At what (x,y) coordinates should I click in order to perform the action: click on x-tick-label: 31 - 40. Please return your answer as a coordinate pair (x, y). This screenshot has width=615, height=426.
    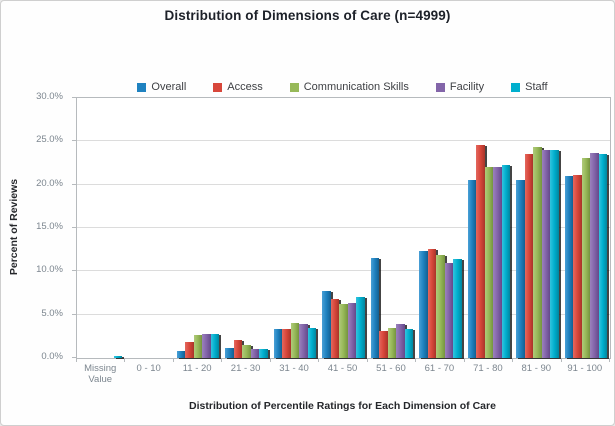
    Looking at the image, I should click on (294, 368).